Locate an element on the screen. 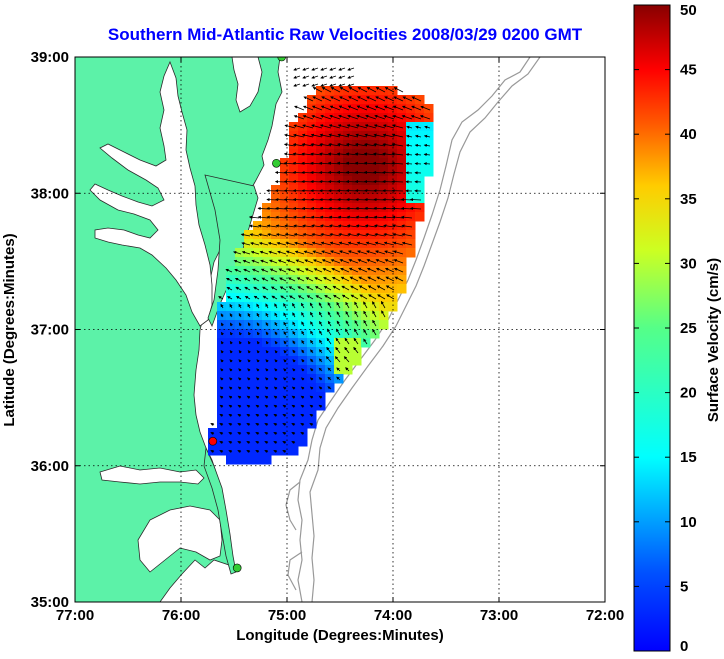 Image resolution: width=724 pixels, height=659 pixels. colorbar-tick-label: 0 is located at coordinates (684, 646).